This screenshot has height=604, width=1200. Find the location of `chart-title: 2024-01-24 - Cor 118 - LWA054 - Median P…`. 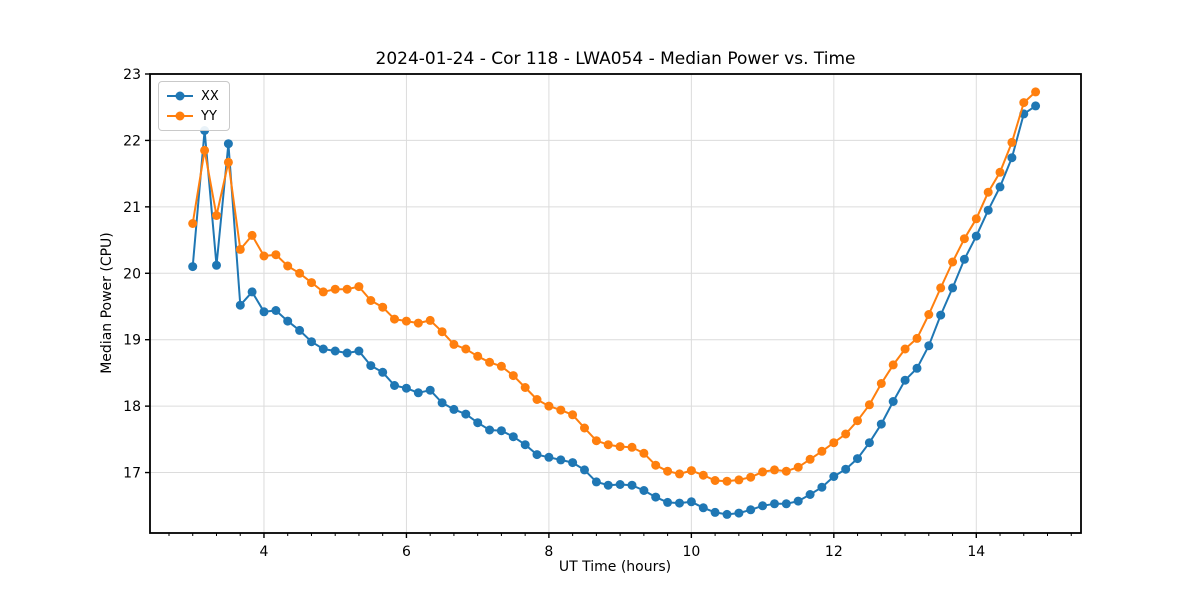

chart-title: 2024-01-24 - Cor 118 - LWA054 - Median P… is located at coordinates (615, 59).